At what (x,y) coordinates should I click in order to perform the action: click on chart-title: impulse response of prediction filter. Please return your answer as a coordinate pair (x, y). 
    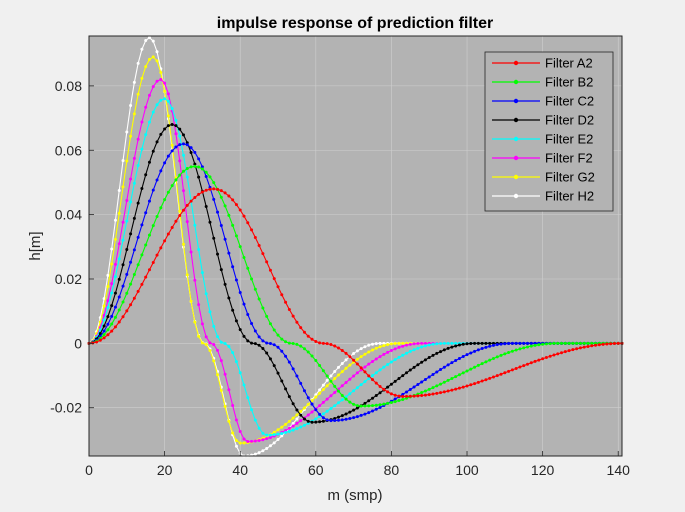
    Looking at the image, I should click on (355, 23).